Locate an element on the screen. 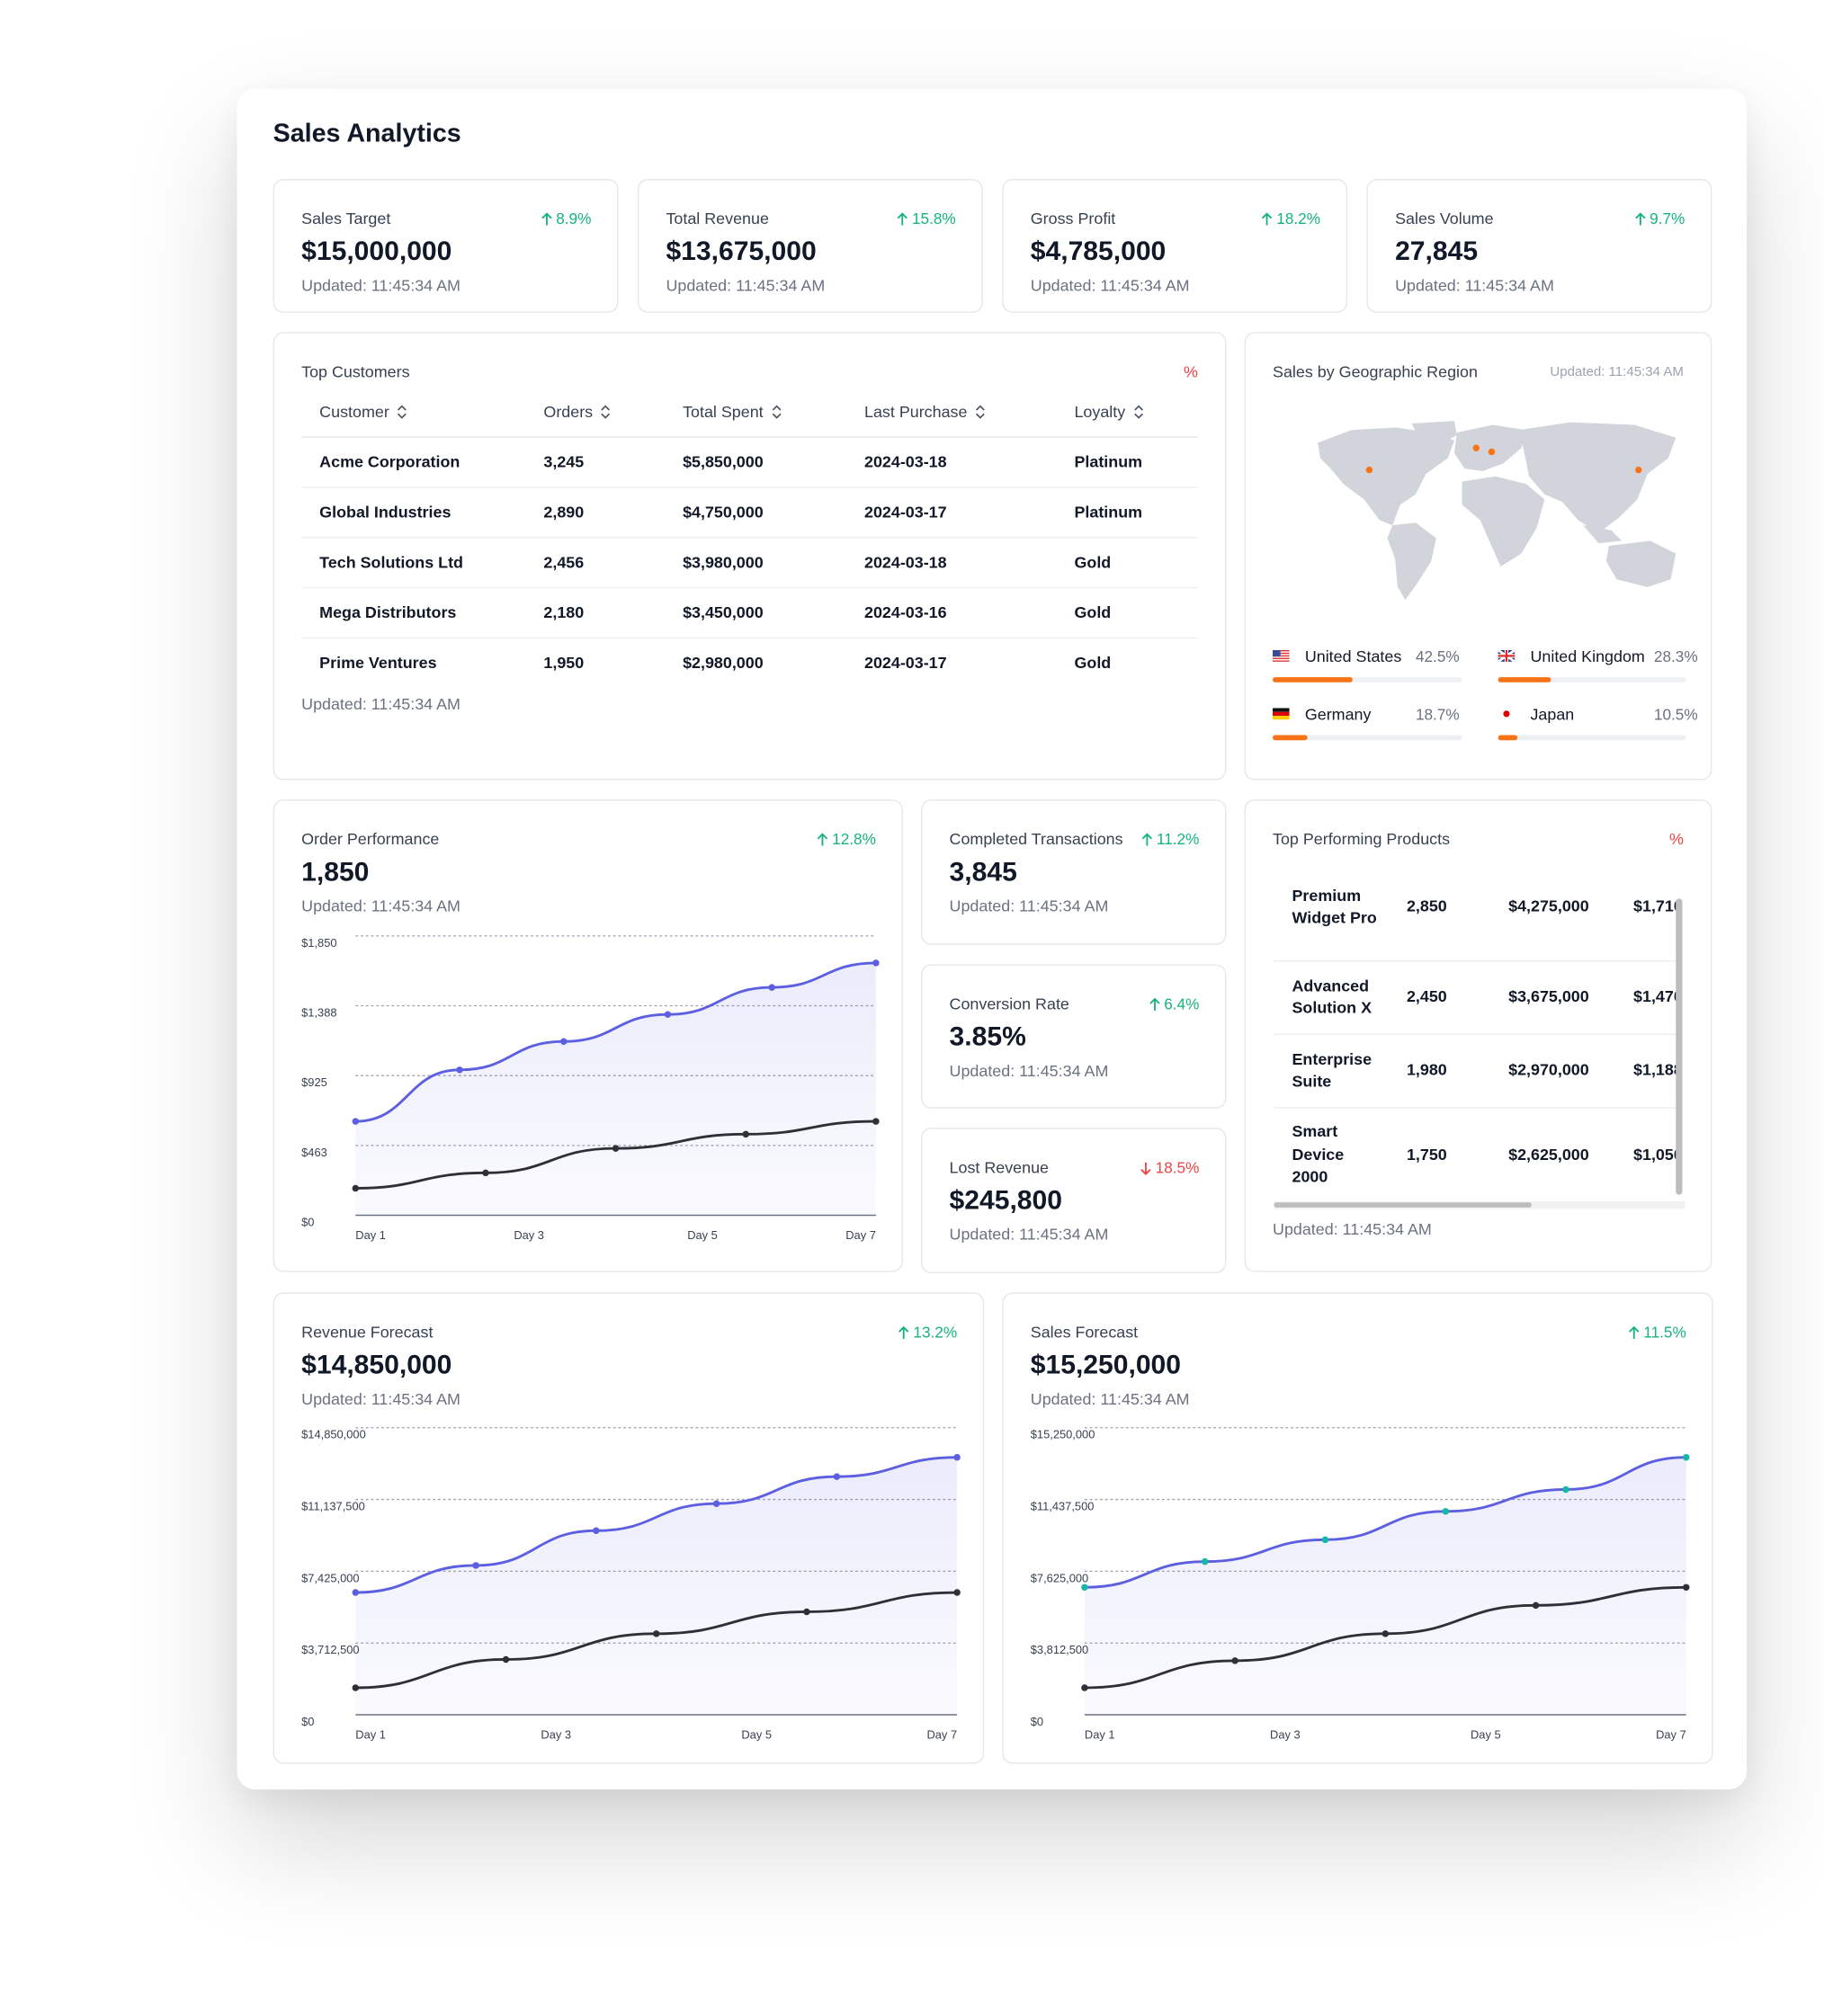 The height and width of the screenshot is (2016, 1824). y-tick-label: $0 is located at coordinates (308, 1721).